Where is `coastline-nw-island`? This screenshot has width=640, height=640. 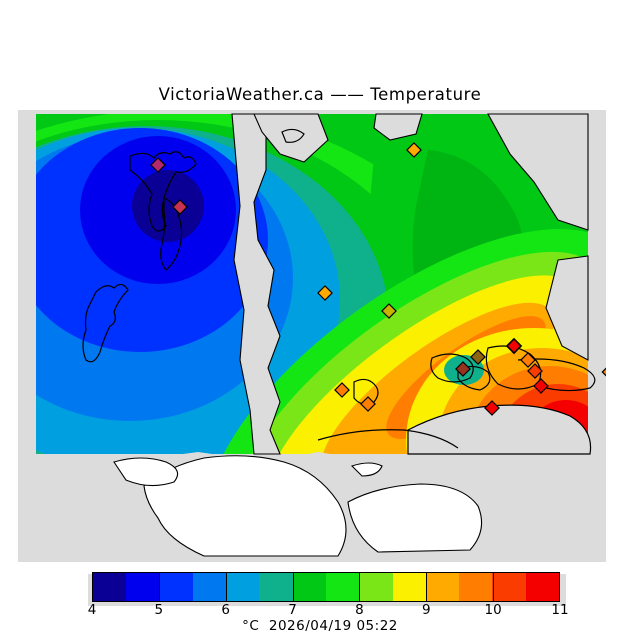 coastline-nw-island is located at coordinates (163, 191).